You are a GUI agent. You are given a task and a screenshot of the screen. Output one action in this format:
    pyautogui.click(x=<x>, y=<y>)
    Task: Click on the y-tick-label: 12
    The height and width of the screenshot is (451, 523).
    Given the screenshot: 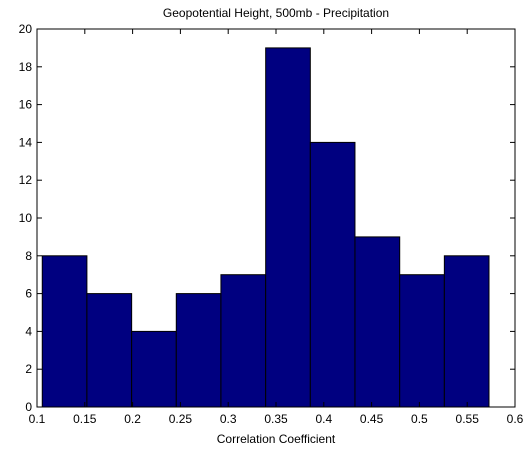 What is the action you would take?
    pyautogui.click(x=26, y=180)
    